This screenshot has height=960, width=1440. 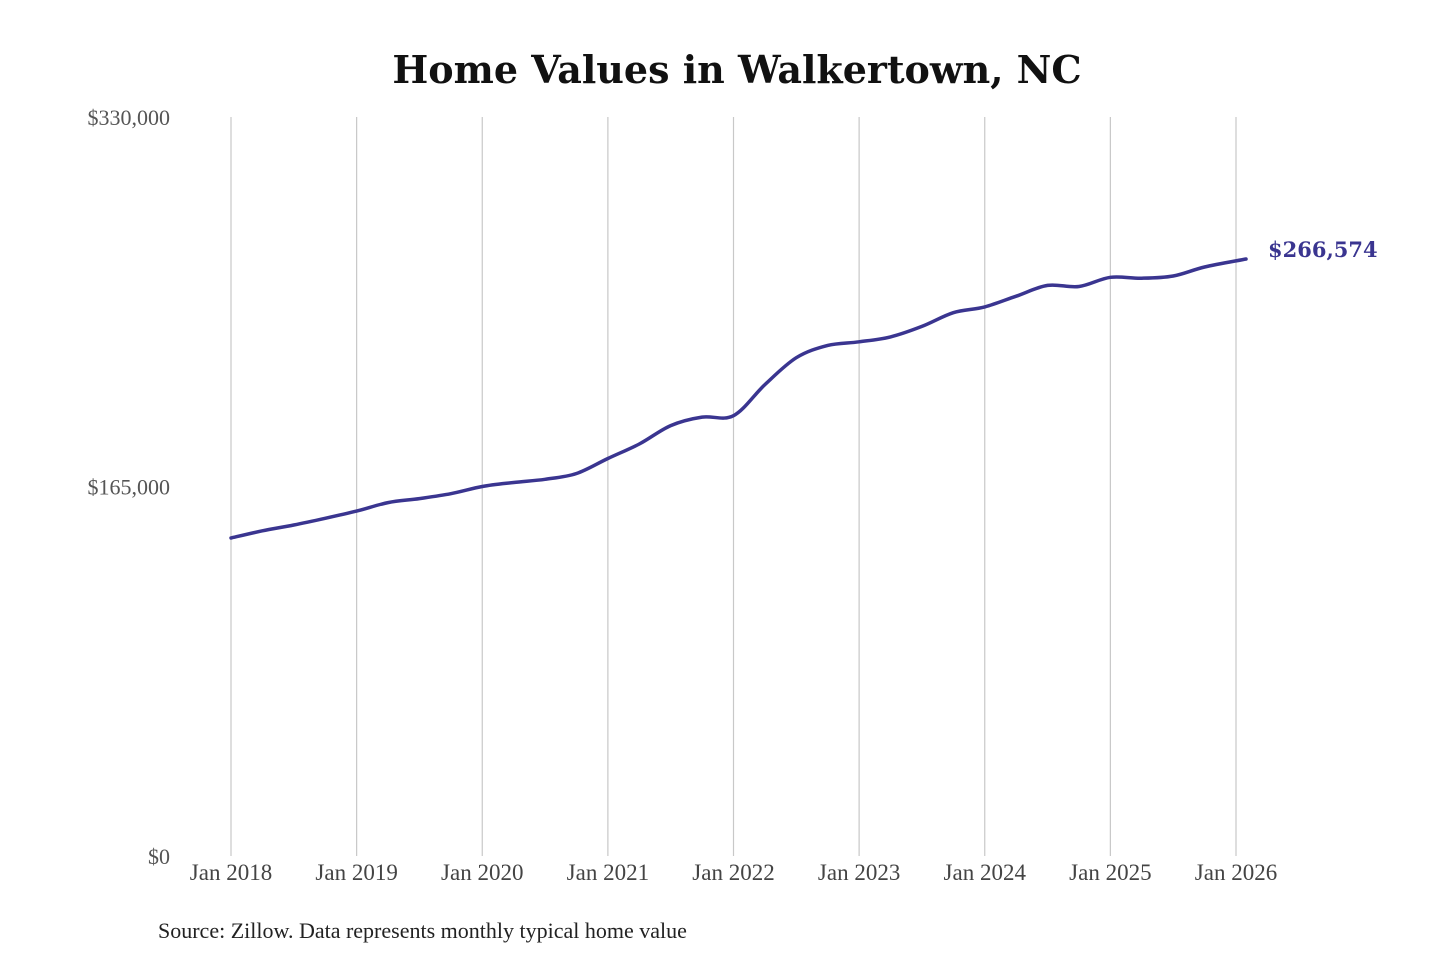 I want to click on x-tick-label: Jan 2023, so click(x=859, y=872).